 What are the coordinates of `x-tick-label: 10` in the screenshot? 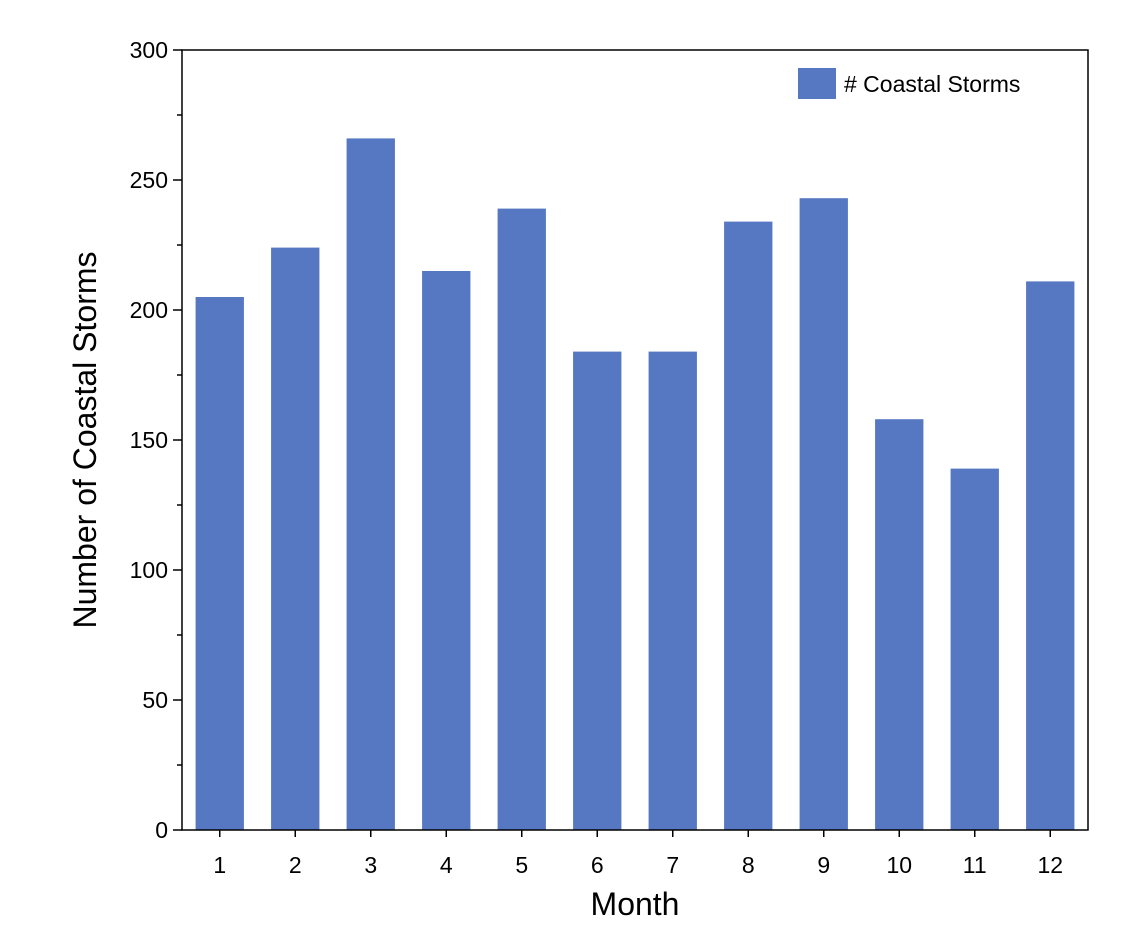 It's located at (899, 865).